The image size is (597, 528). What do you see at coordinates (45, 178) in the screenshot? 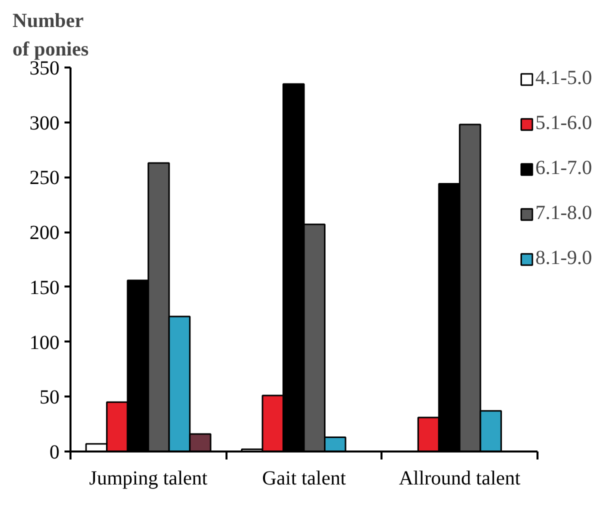
I see `y-tick-label: 250` at bounding box center [45, 178].